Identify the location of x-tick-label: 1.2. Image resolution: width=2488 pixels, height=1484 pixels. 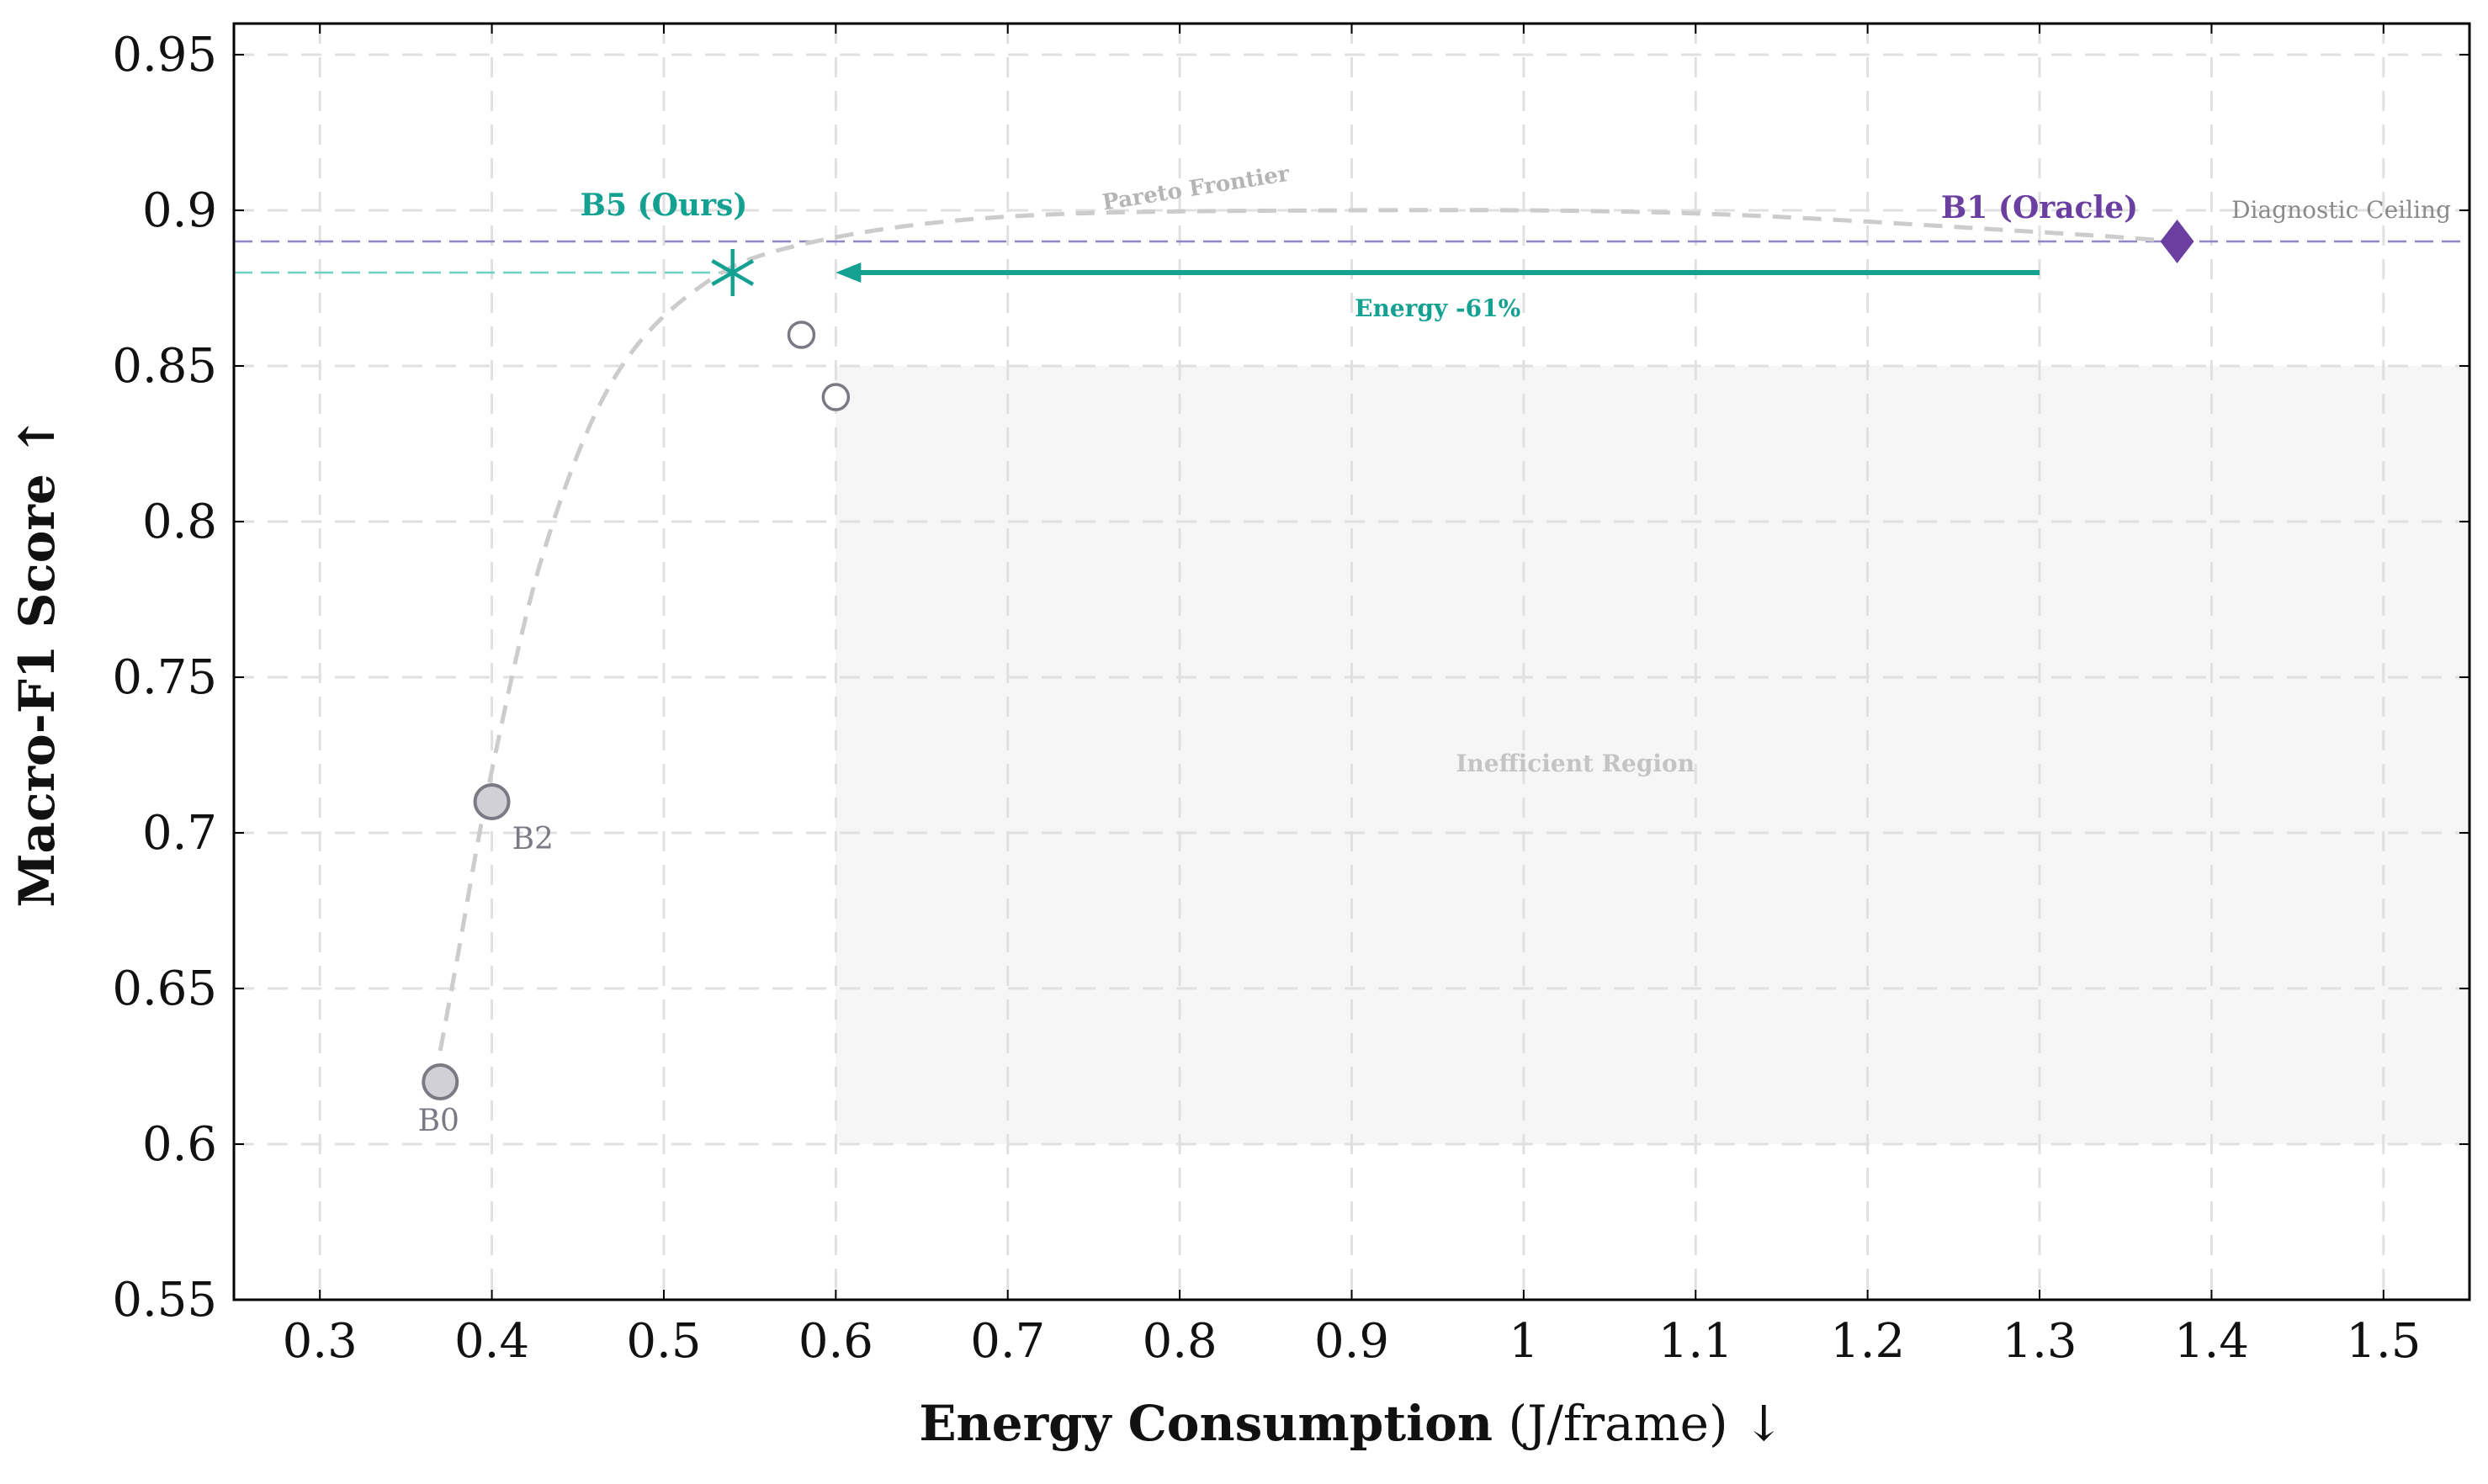
(1867, 1341).